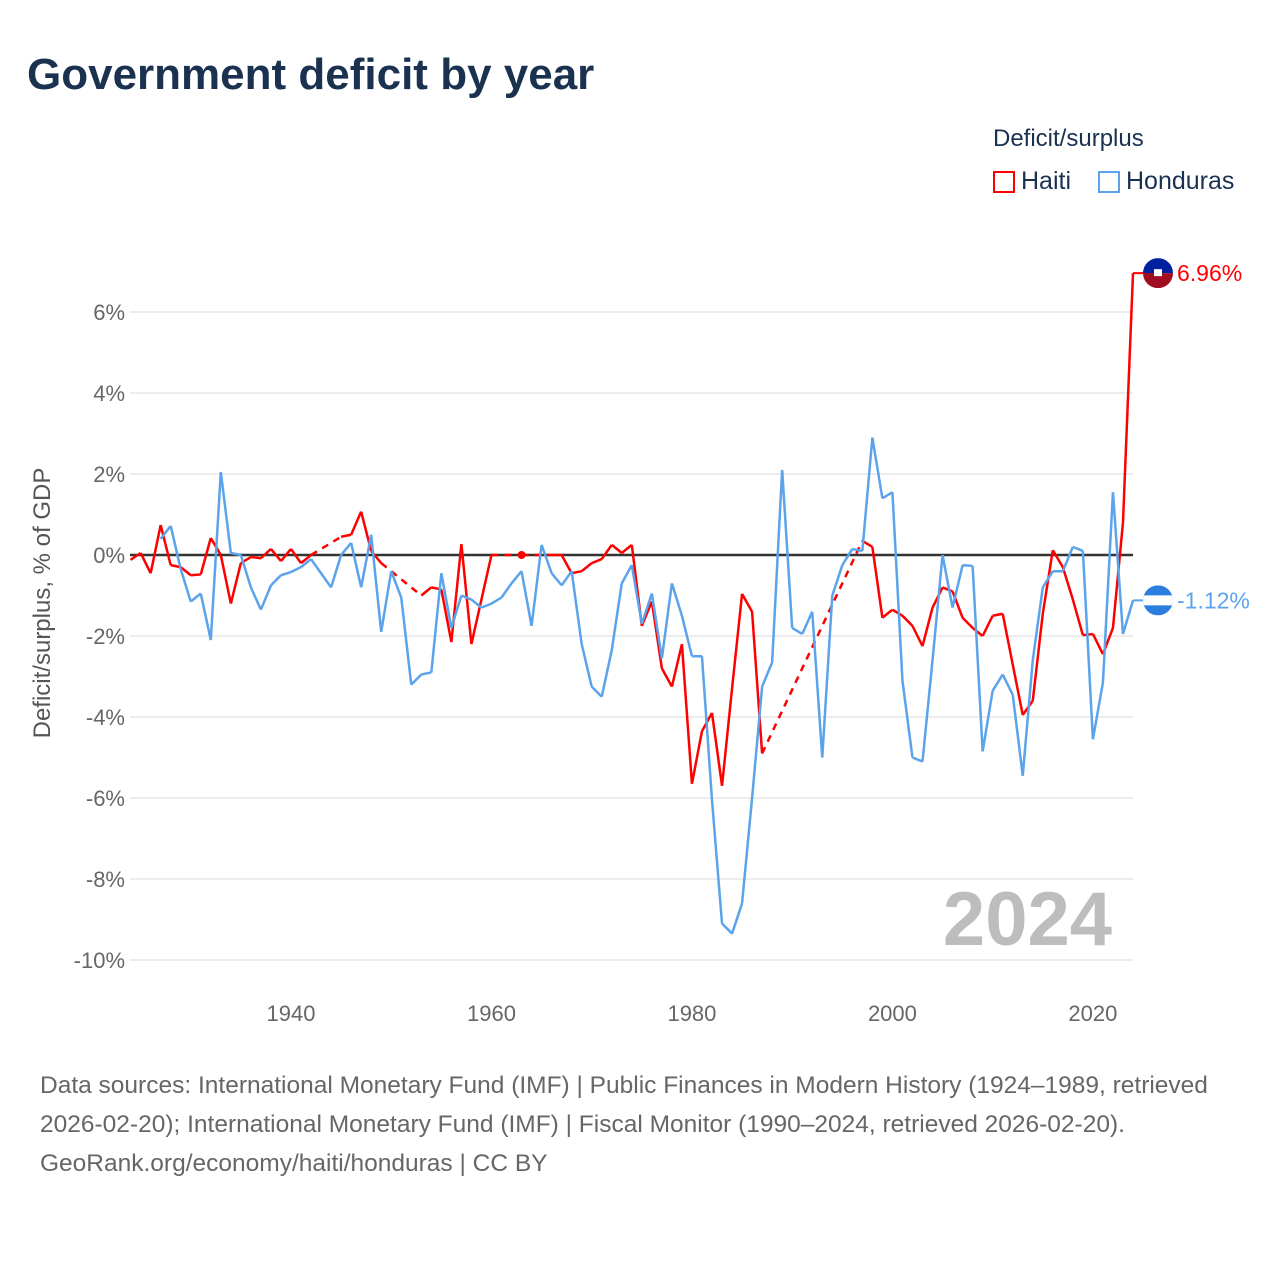 Image resolution: width=1280 pixels, height=1280 pixels. What do you see at coordinates (105, 717) in the screenshot?
I see `y-tick-label: -4%` at bounding box center [105, 717].